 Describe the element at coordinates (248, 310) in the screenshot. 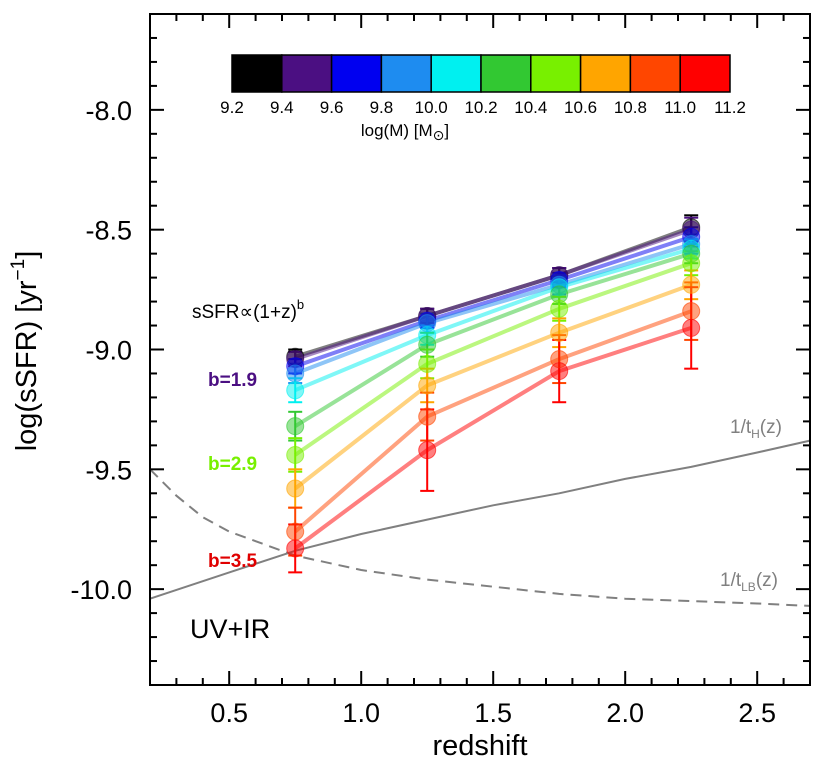

I see `formula-annotation: sSFR∝(1+z)b` at that location.